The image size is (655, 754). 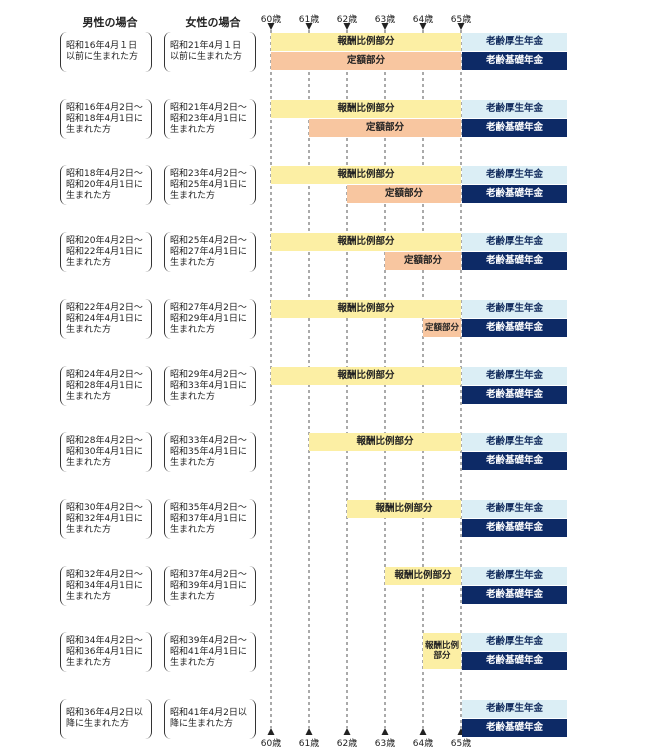 I want to click on age-label-bottom: 61歳, so click(x=309, y=744).